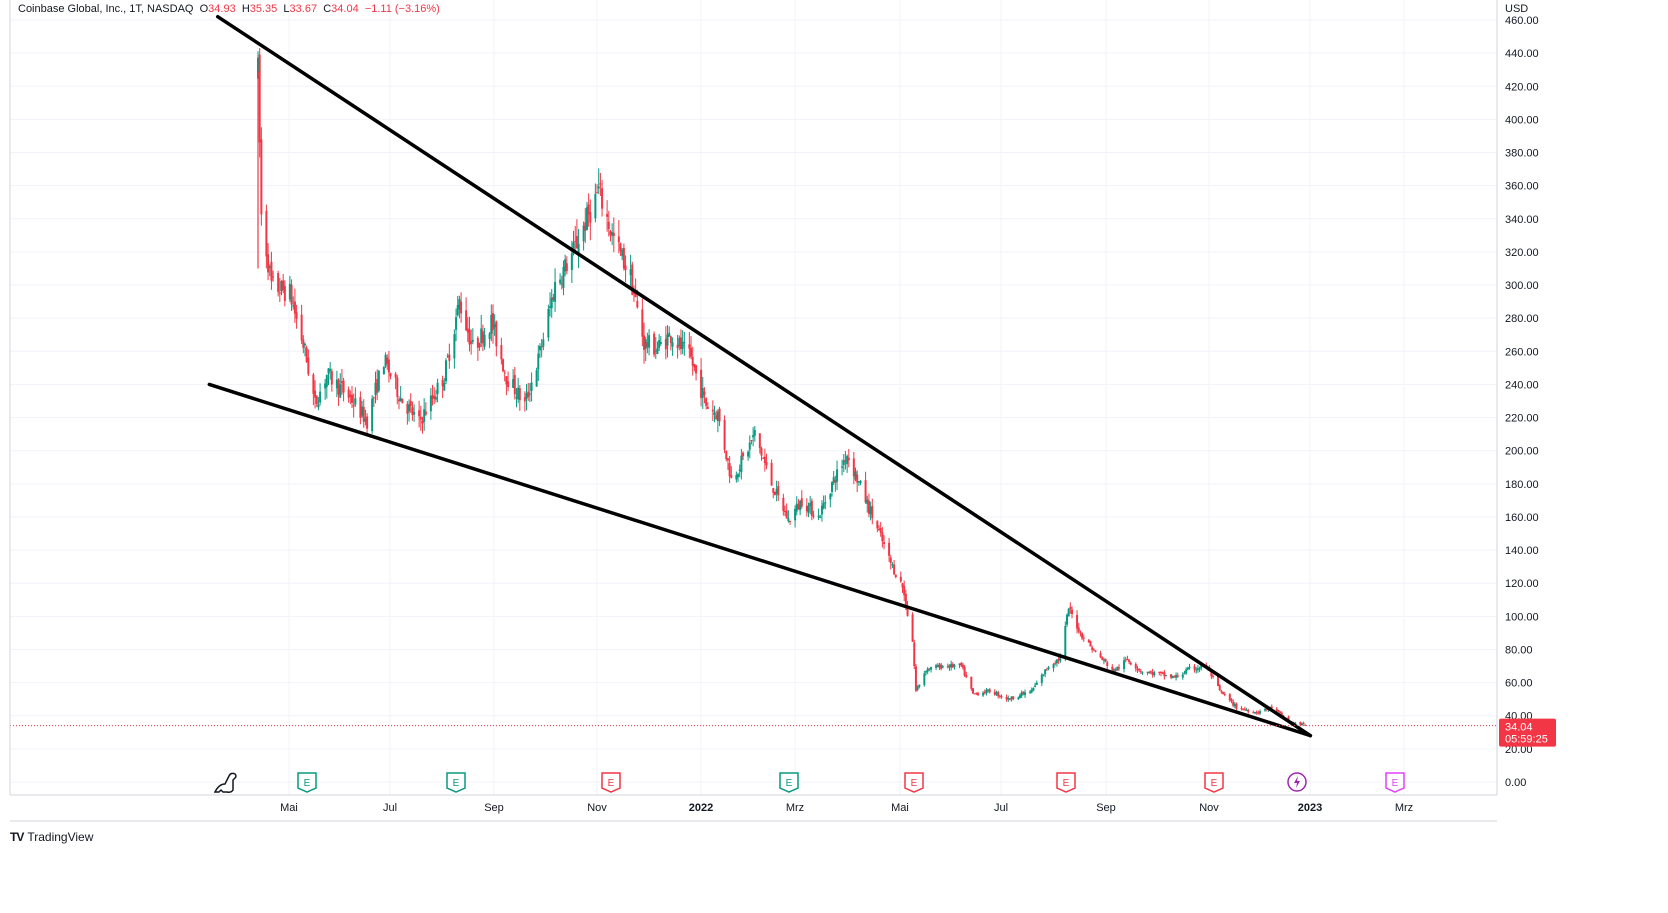 The image size is (1668, 913). What do you see at coordinates (1515, 783) in the screenshot?
I see `price-tick-label: 0.00` at bounding box center [1515, 783].